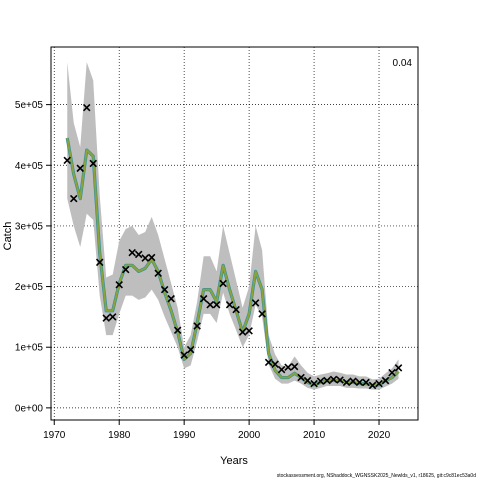 Image resolution: width=480 pixels, height=480 pixels. What do you see at coordinates (119, 435) in the screenshot?
I see `x-tick-label: 1980` at bounding box center [119, 435].